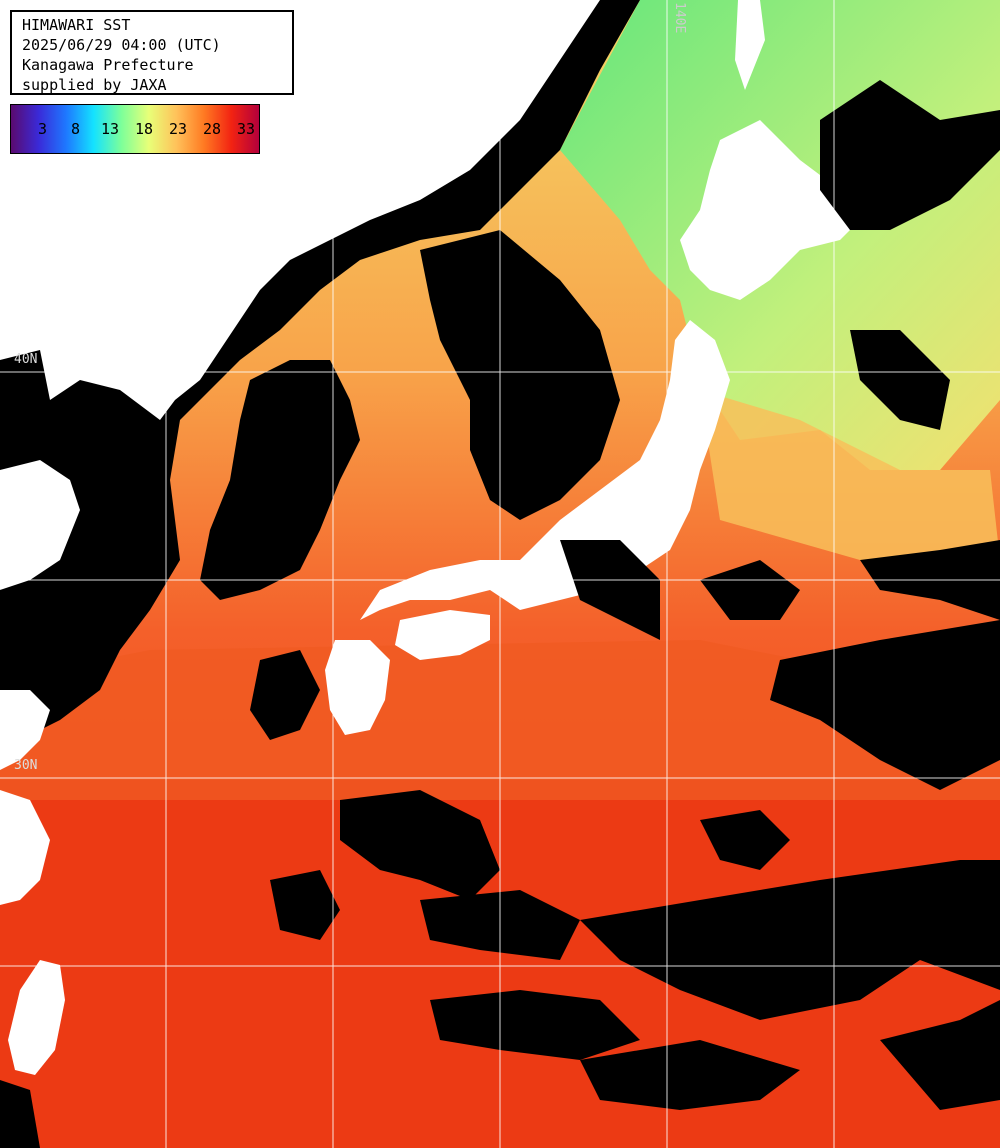 The width and height of the screenshot is (1000, 1148). Describe the element at coordinates (770, 210) in the screenshot. I see `hokkaido` at that location.